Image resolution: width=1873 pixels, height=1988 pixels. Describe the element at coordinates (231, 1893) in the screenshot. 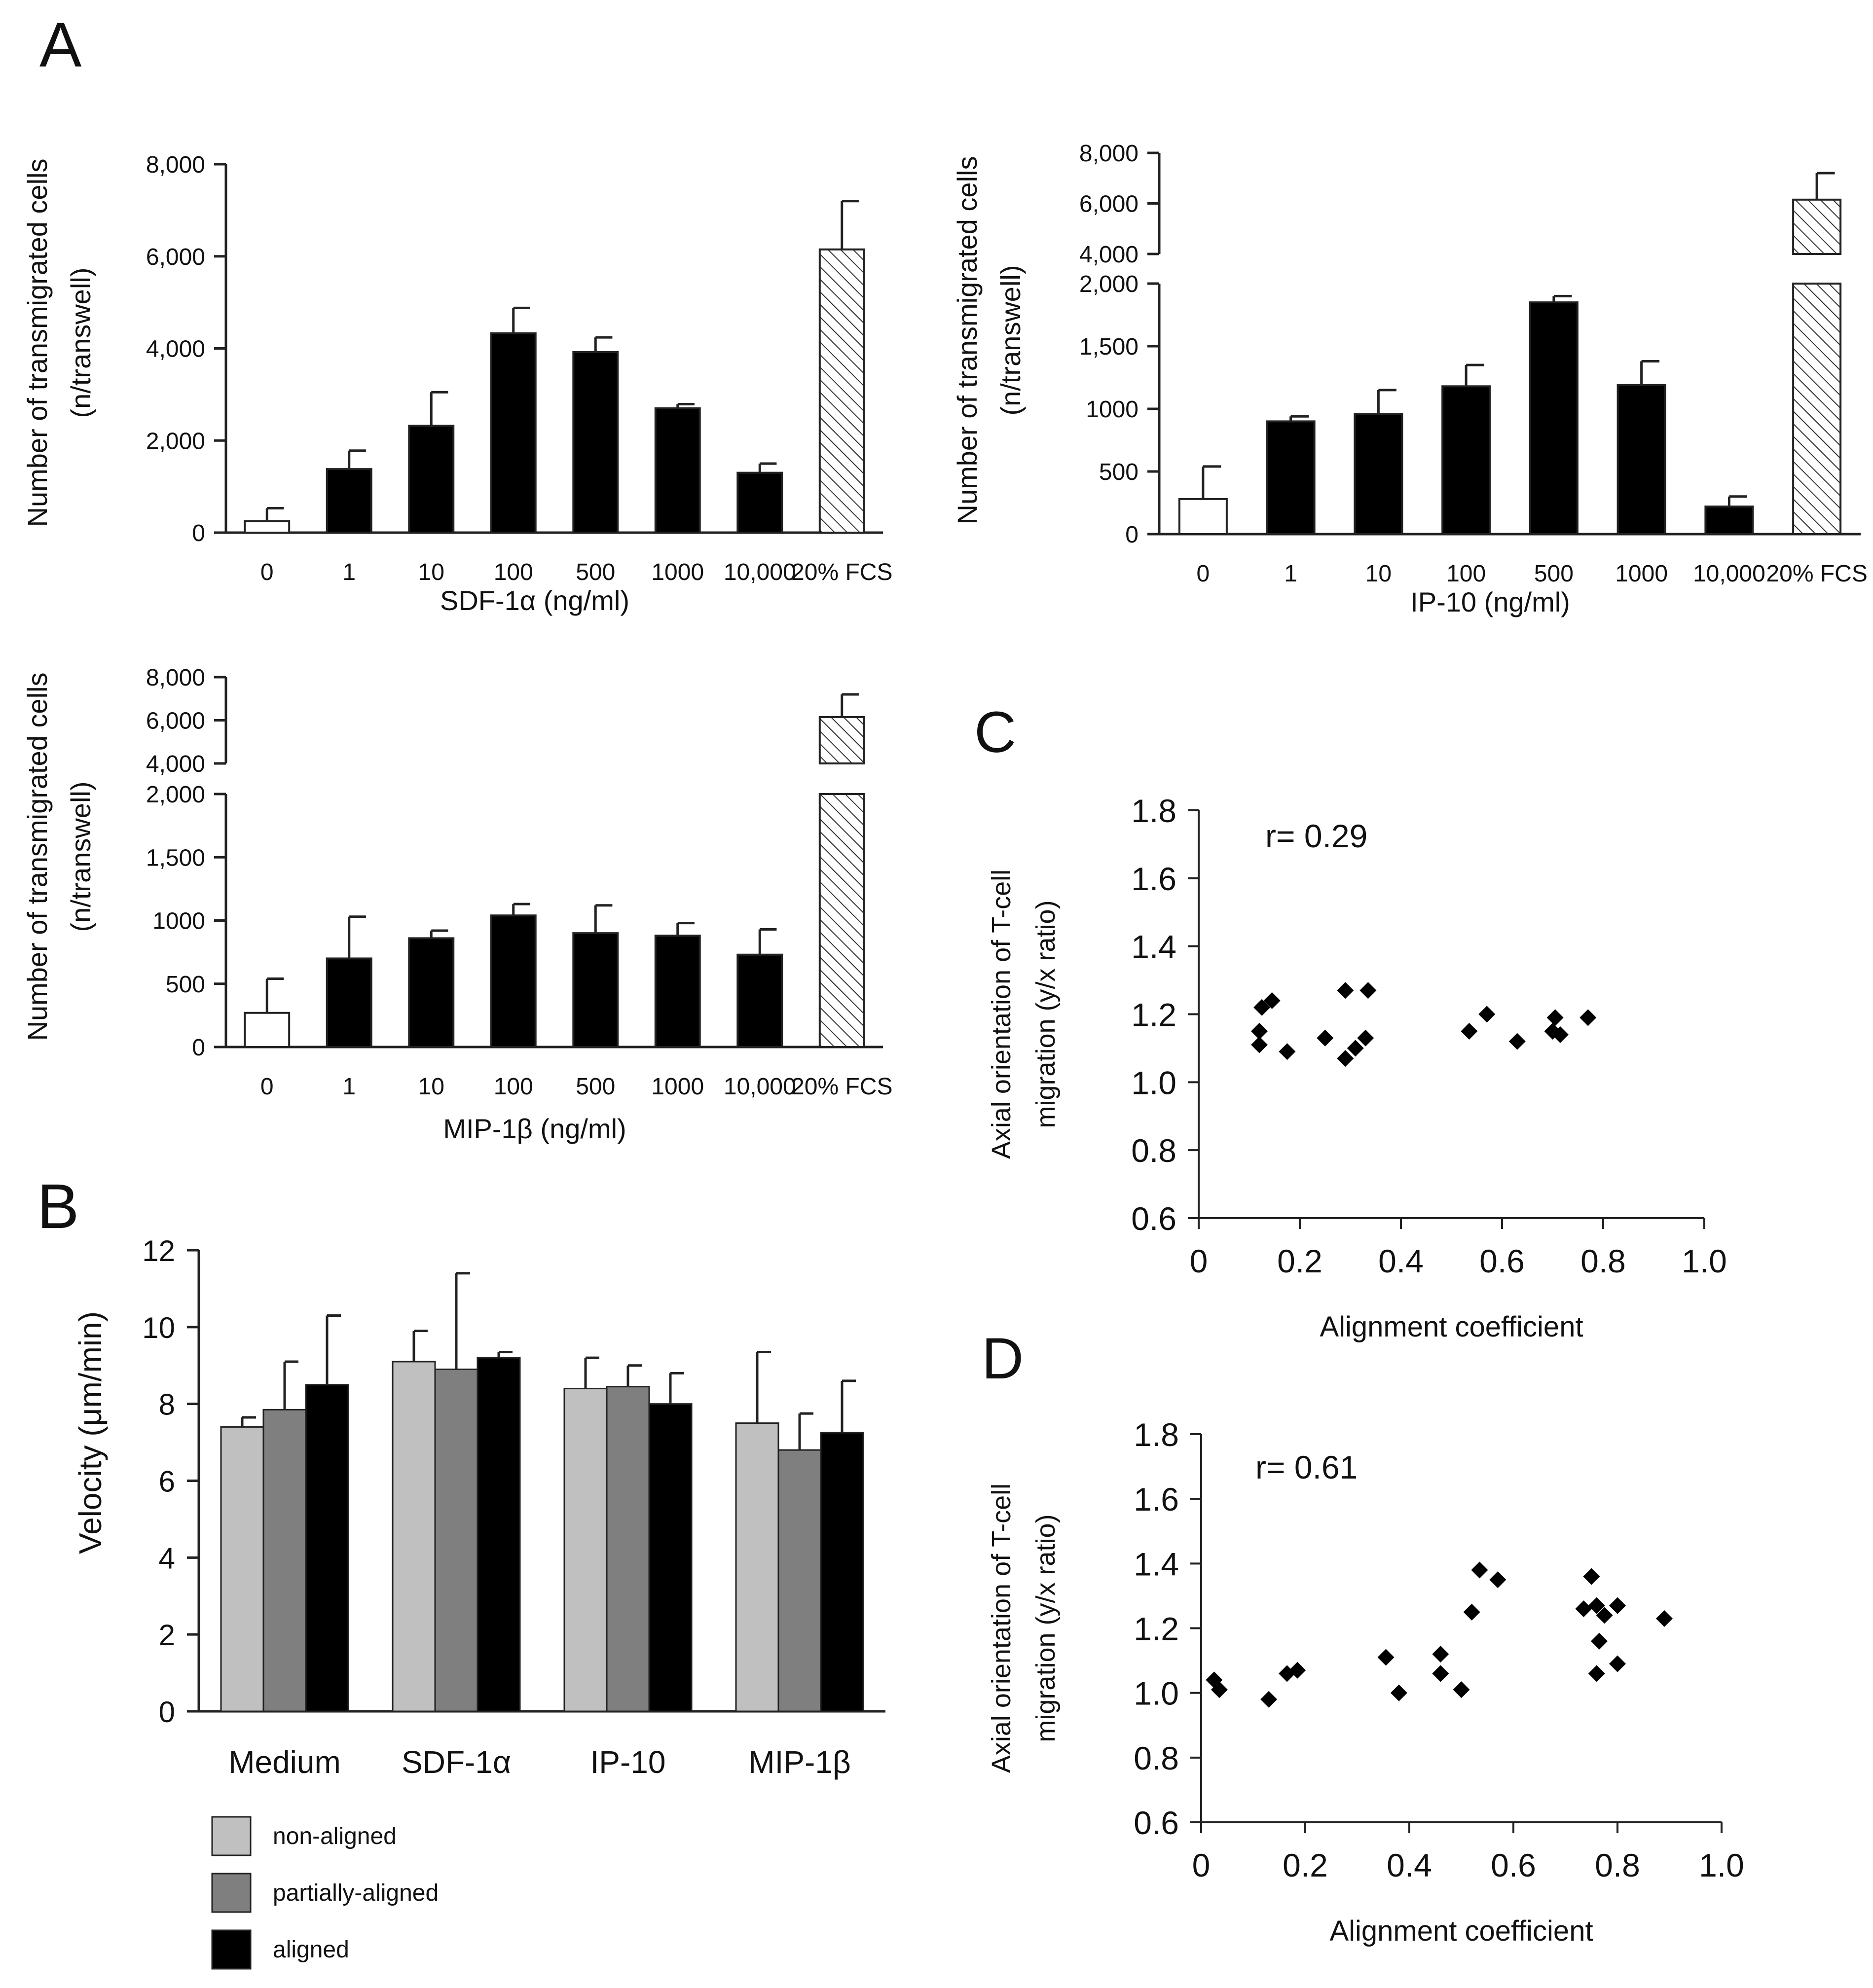

I see `legend-swatch-partially-aligned` at that location.